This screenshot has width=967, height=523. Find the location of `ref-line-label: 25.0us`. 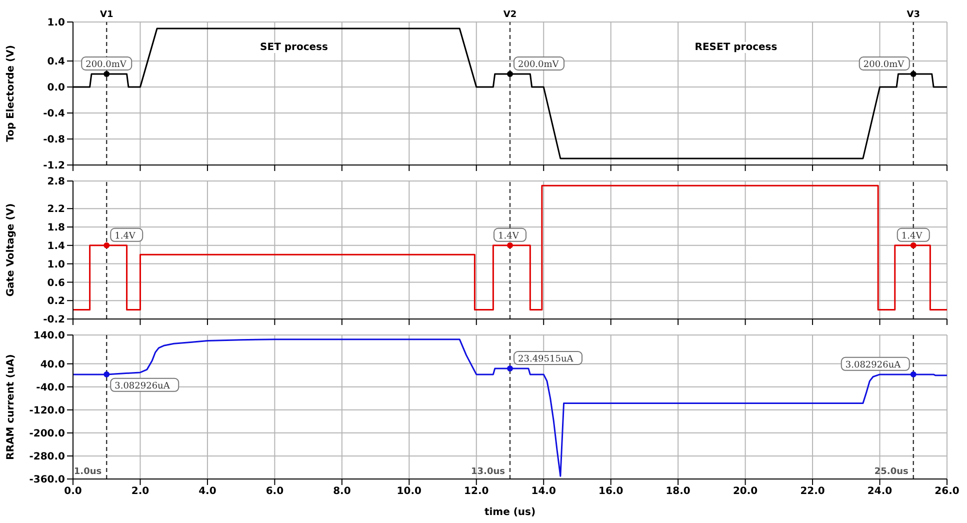

ref-line-label: 25.0us is located at coordinates (891, 472).